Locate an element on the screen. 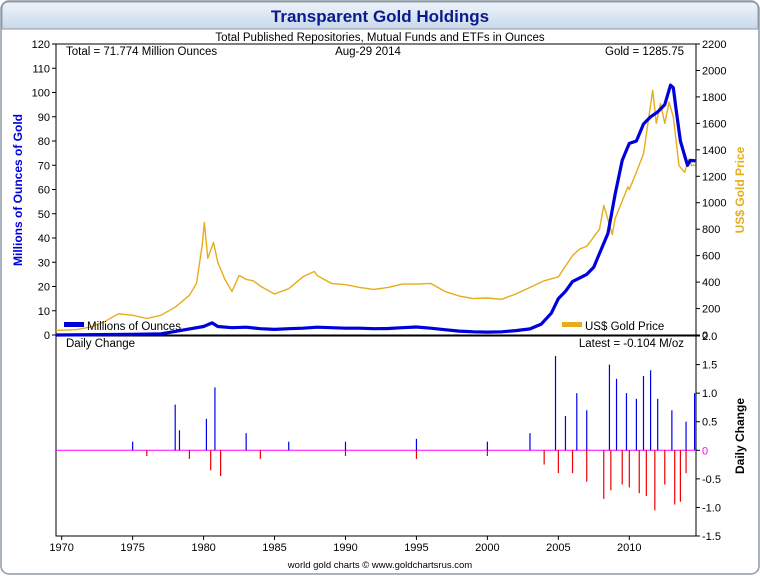 The image size is (760, 580). y-tick-label-right-11: 2200 is located at coordinates (714, 45).